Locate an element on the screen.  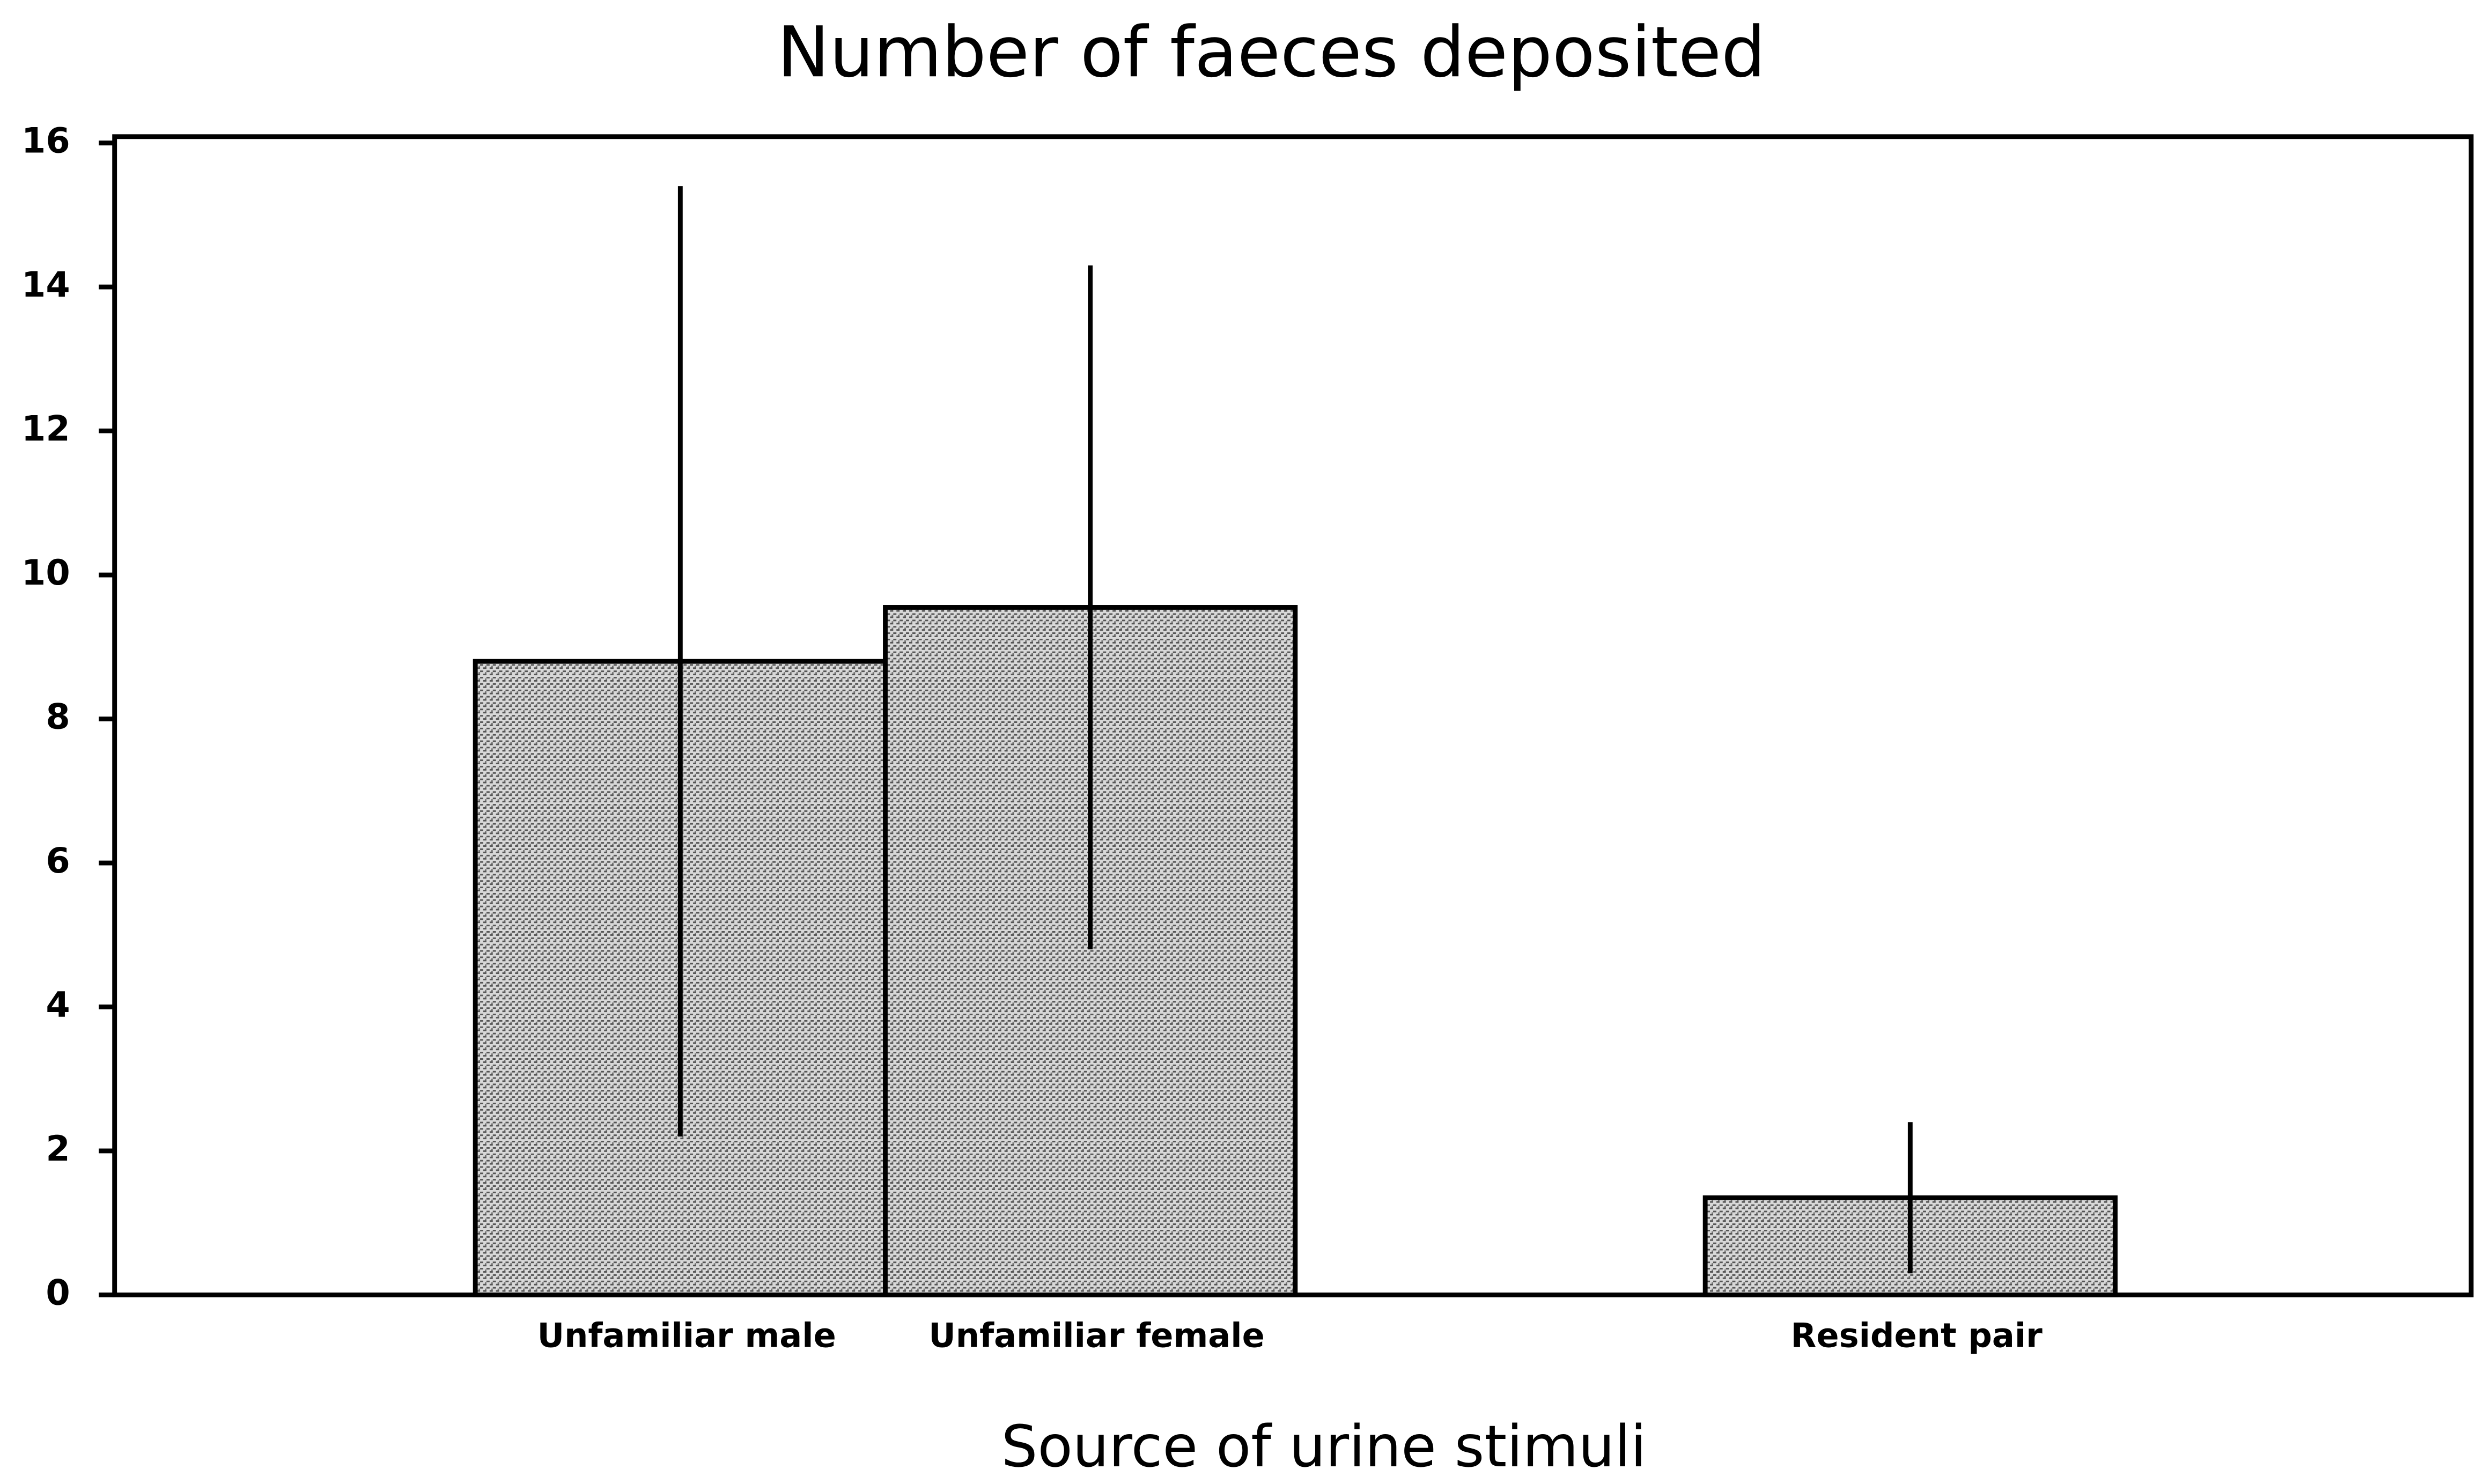
chart-title: Number of faeces deposited is located at coordinates (1272, 52).